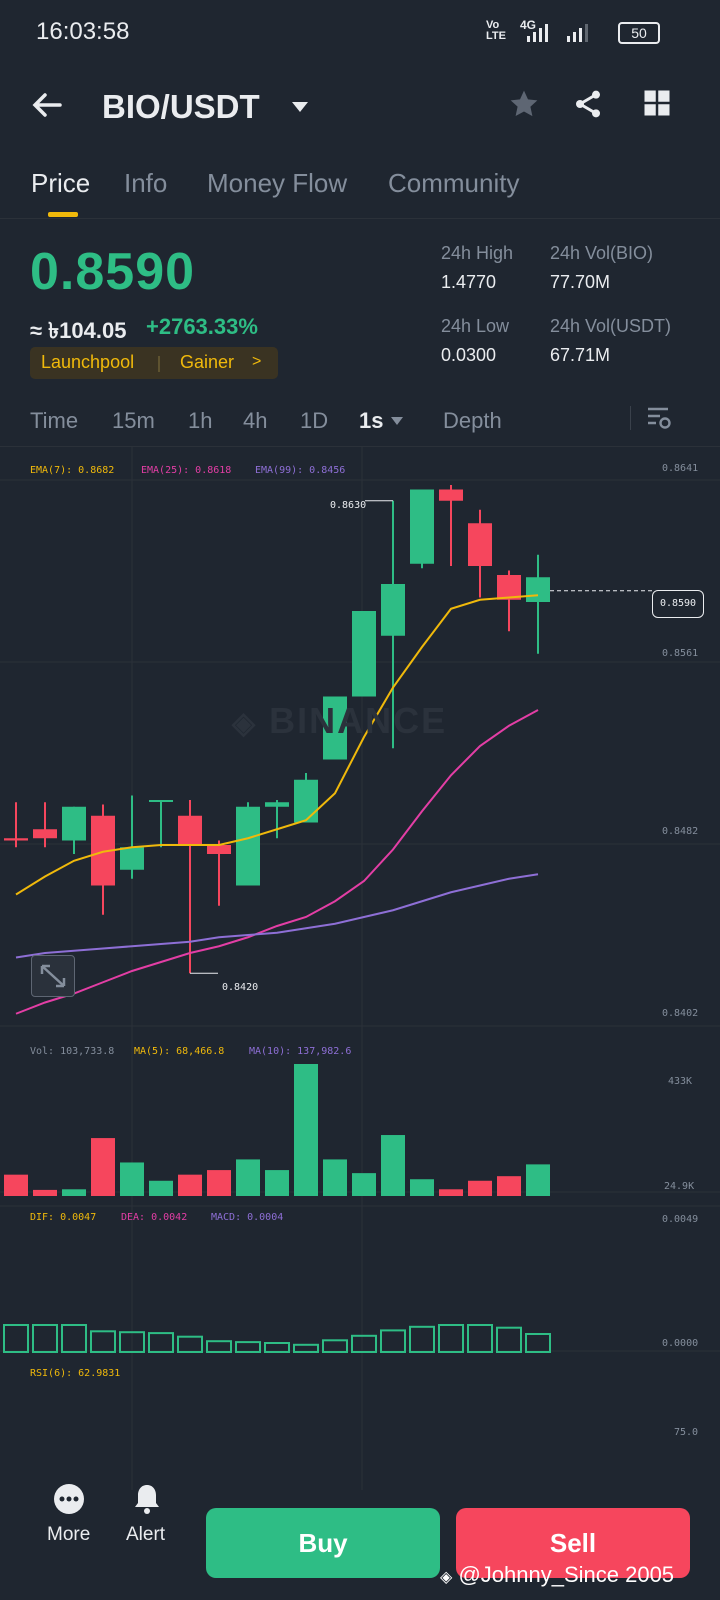  I want to click on buy-button: Buy, so click(323, 1543).